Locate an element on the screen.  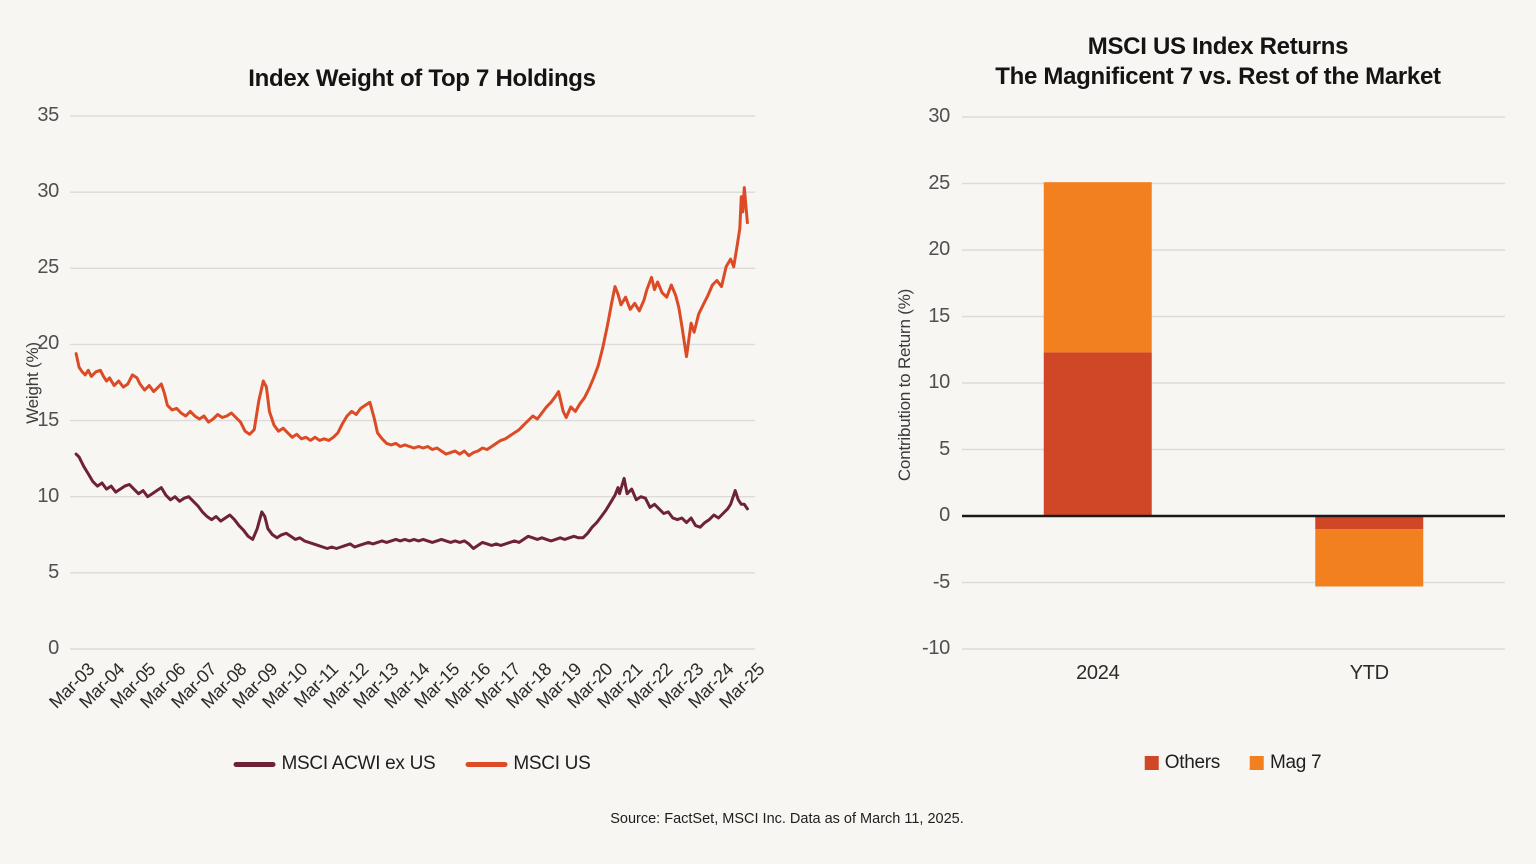
right-y-tick--10: -10 is located at coordinates (935, 648).